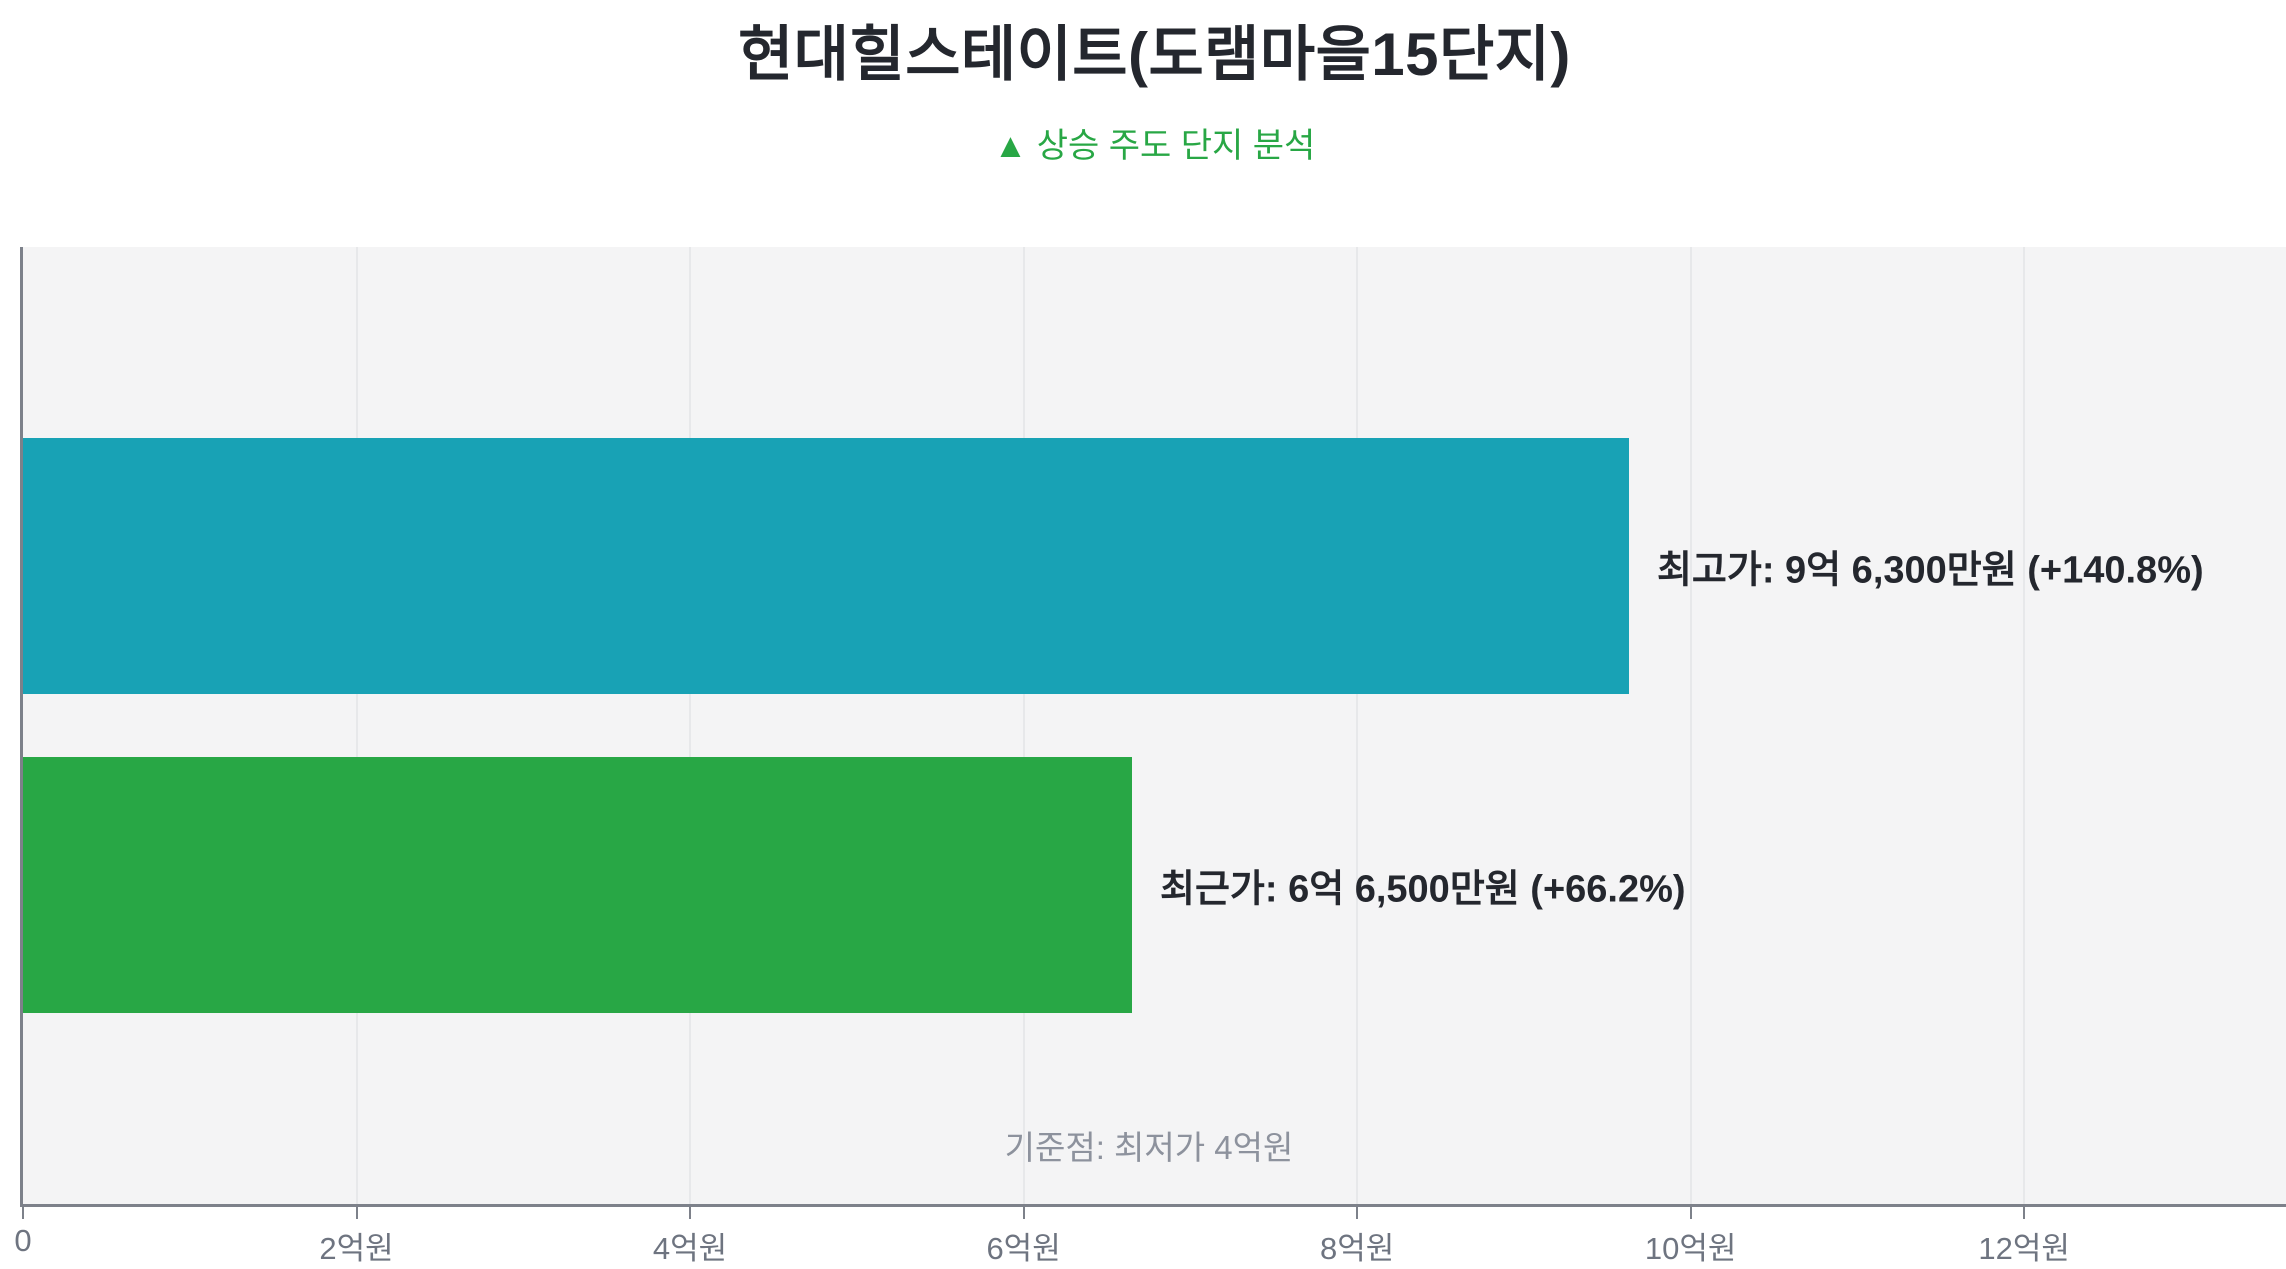  What do you see at coordinates (1154, 54) in the screenshot?
I see `chart-title: 현대힐스테이트(도램마을15단지)` at bounding box center [1154, 54].